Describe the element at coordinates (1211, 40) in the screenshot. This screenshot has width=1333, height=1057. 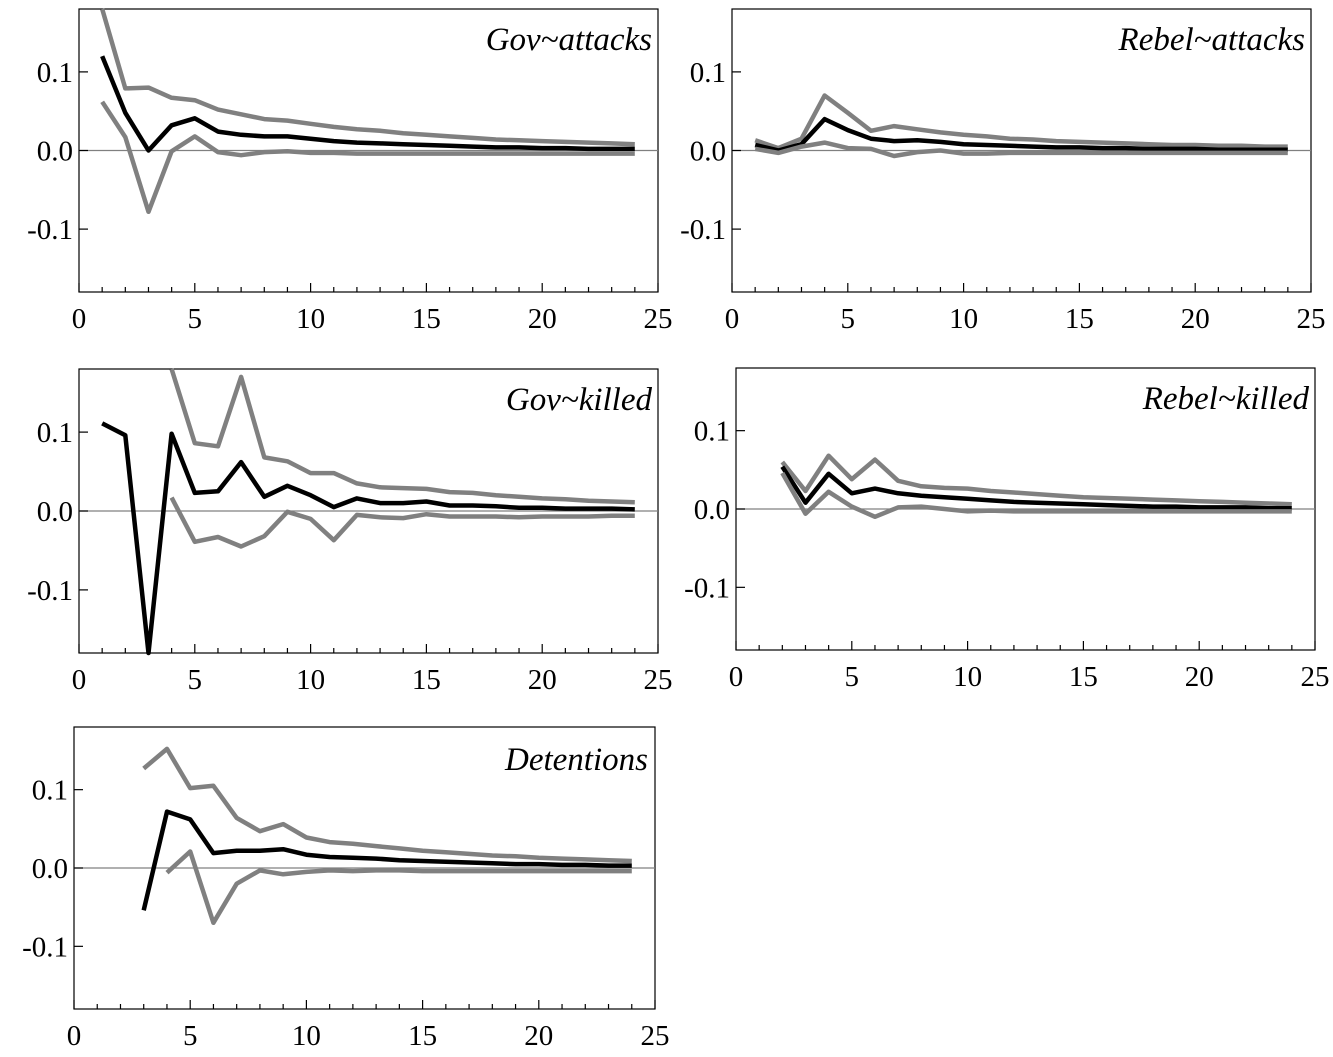
I see `panel-title: Rebel~attacks` at that location.